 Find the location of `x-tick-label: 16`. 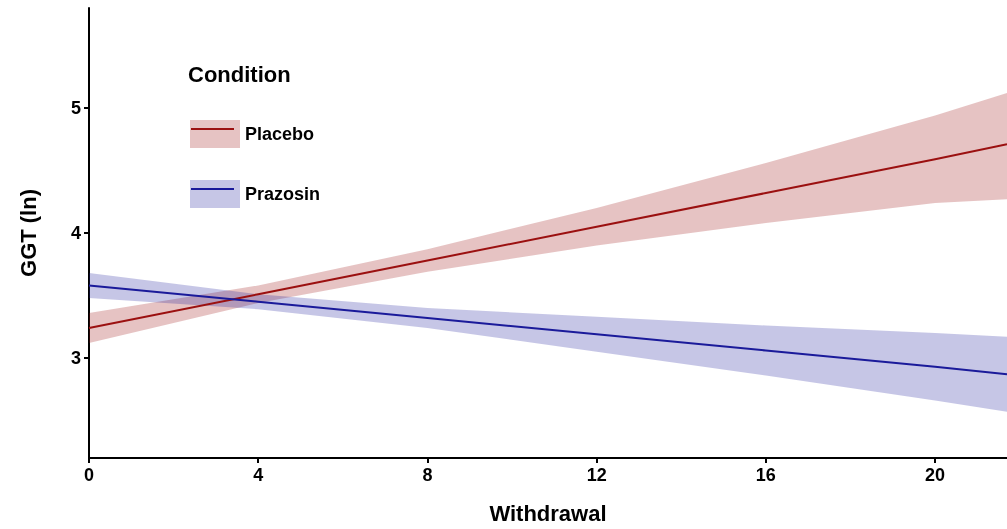

x-tick-label: 16 is located at coordinates (765, 475).